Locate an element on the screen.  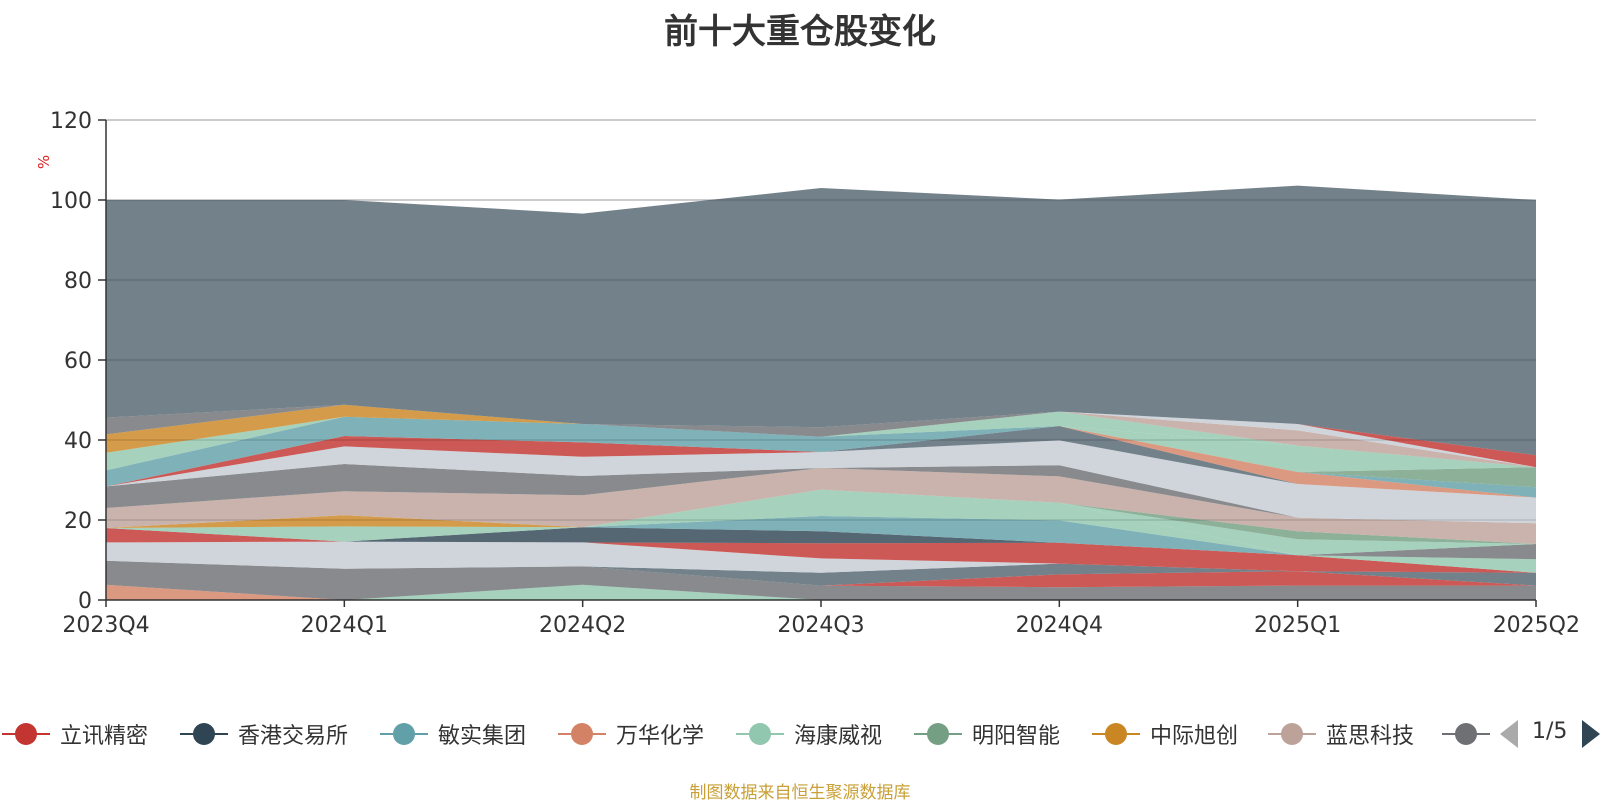
x-tick-label: 2024Q3 is located at coordinates (820, 625).